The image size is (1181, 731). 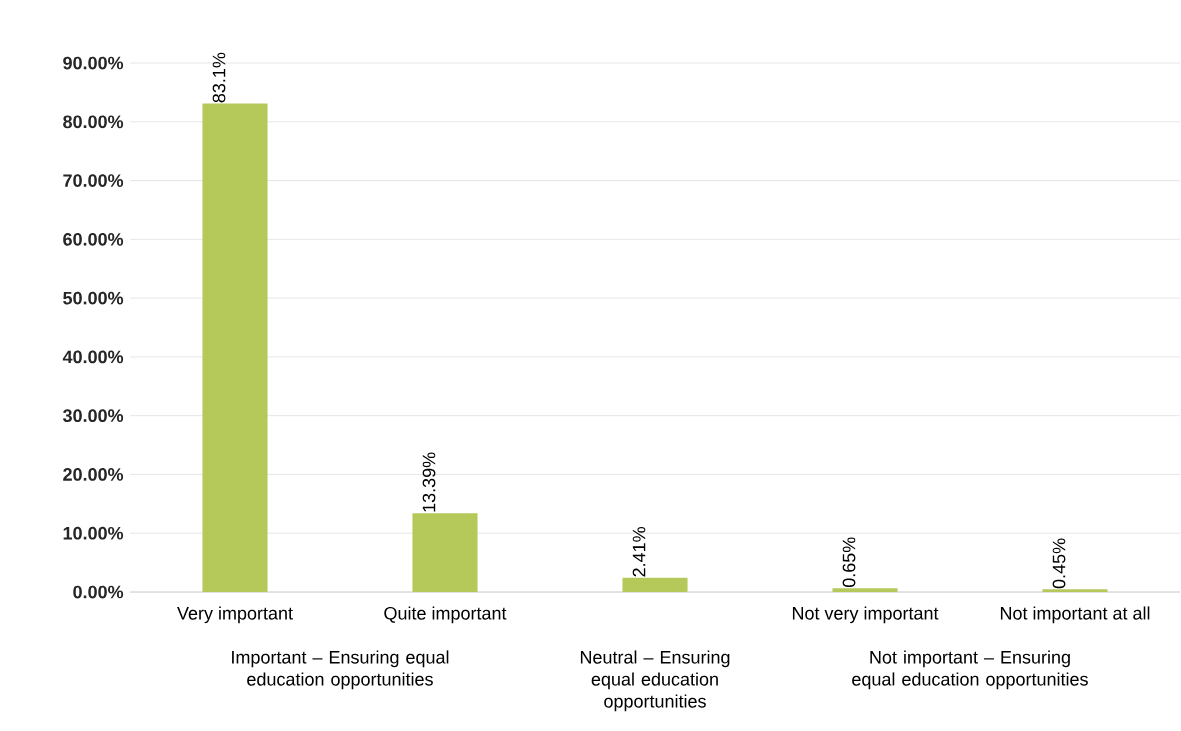 I want to click on x-tick-label: Not very important, so click(x=865, y=615).